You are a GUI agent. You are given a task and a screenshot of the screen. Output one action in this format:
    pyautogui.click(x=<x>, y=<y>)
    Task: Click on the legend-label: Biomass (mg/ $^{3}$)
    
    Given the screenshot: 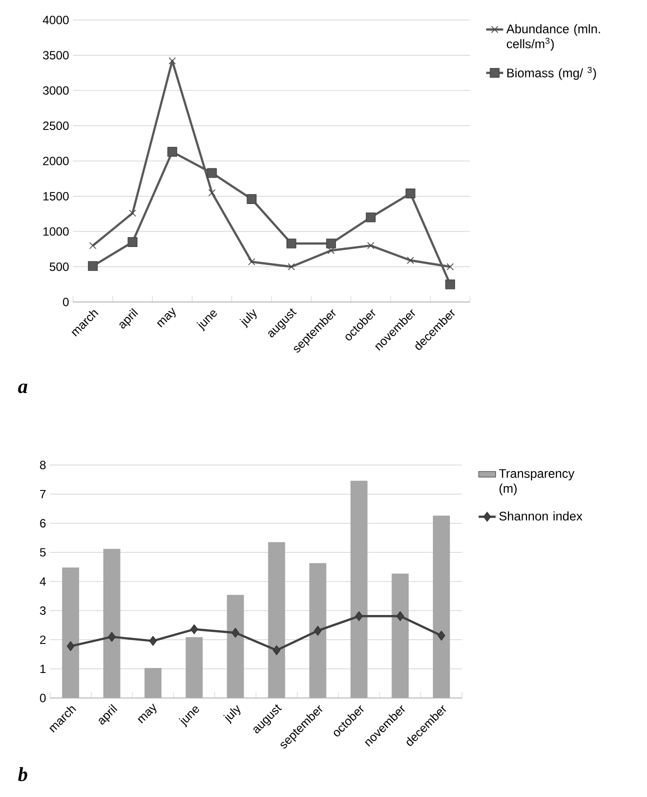 What is the action you would take?
    pyautogui.click(x=551, y=73)
    